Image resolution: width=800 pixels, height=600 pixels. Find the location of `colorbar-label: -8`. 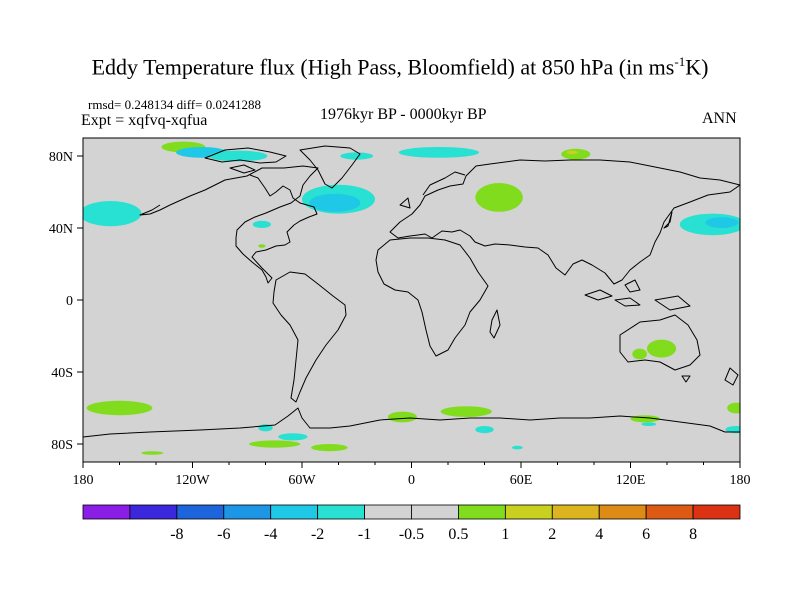

colorbar-label: -8 is located at coordinates (176, 534).